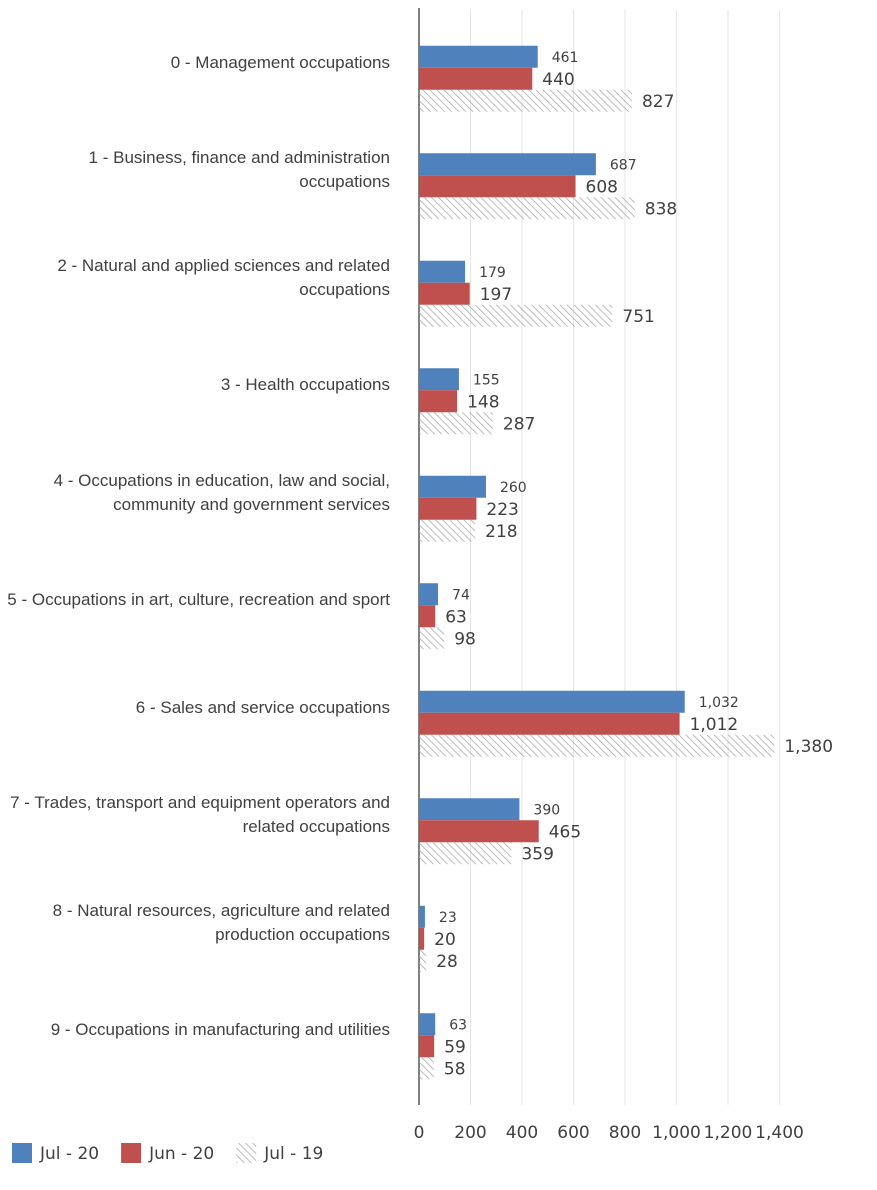 This screenshot has width=877, height=1190. I want to click on legend-label: Jul - 20, so click(69, 1154).